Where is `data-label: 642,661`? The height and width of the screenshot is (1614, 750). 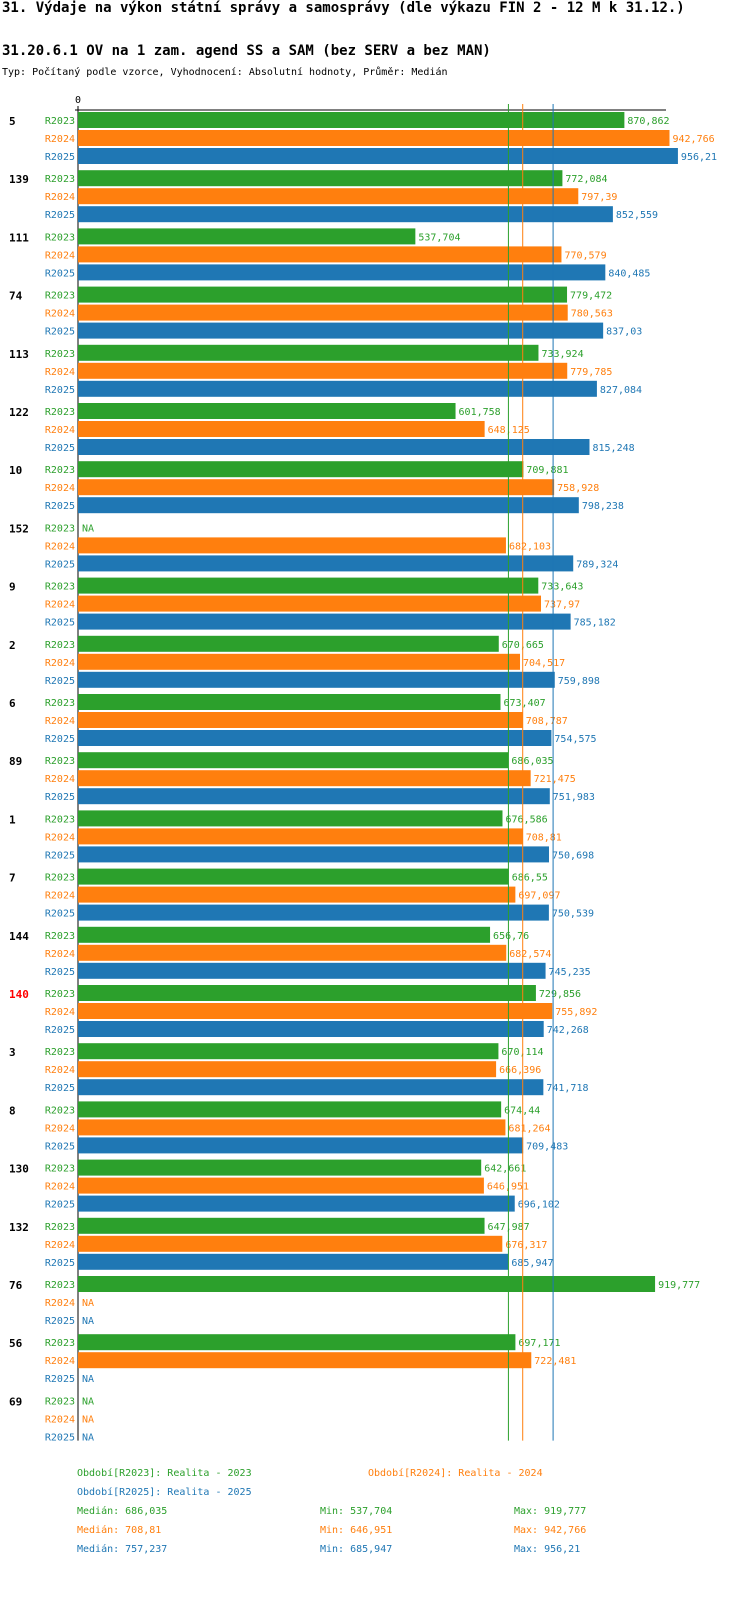
data-label: 642,661 is located at coordinates (505, 1169).